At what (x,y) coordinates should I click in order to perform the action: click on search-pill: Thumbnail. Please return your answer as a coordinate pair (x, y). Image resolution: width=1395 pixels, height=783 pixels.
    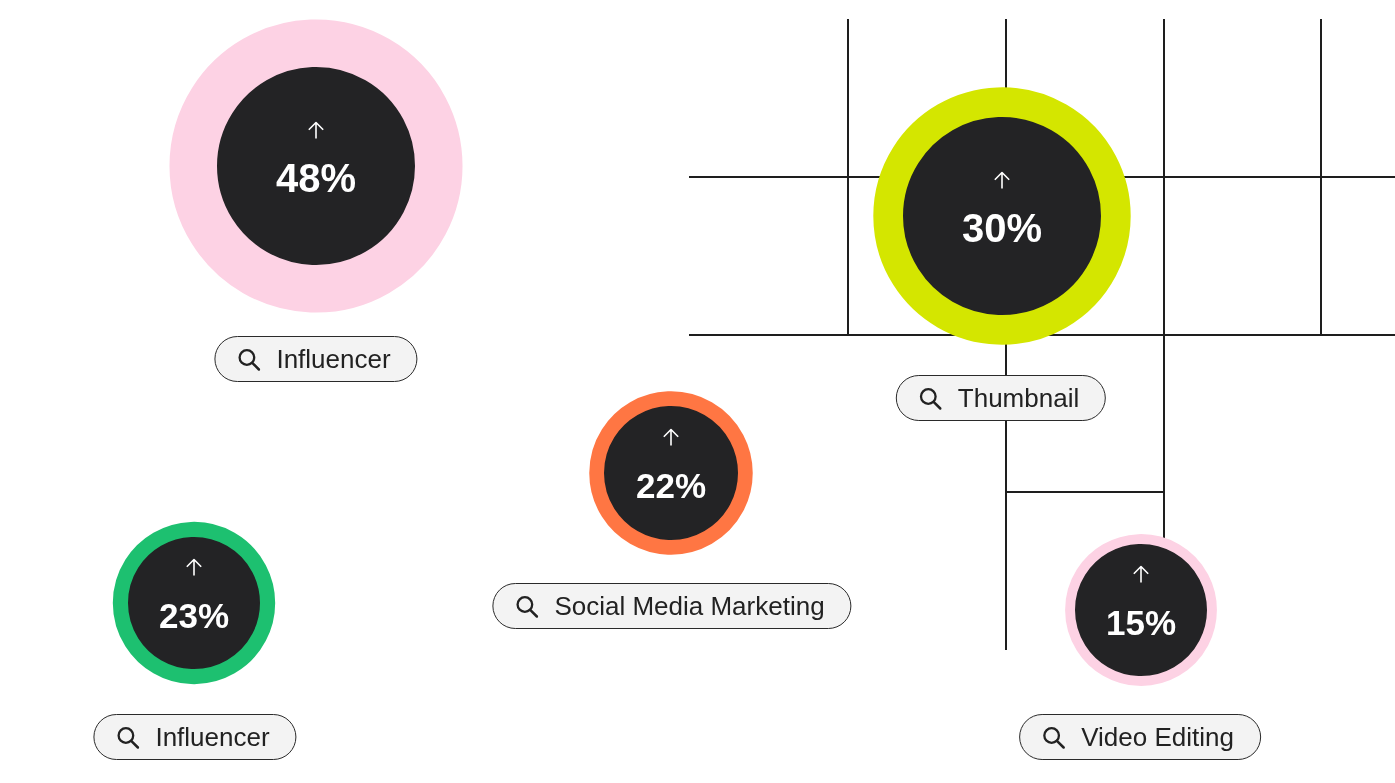
    Looking at the image, I should click on (1001, 398).